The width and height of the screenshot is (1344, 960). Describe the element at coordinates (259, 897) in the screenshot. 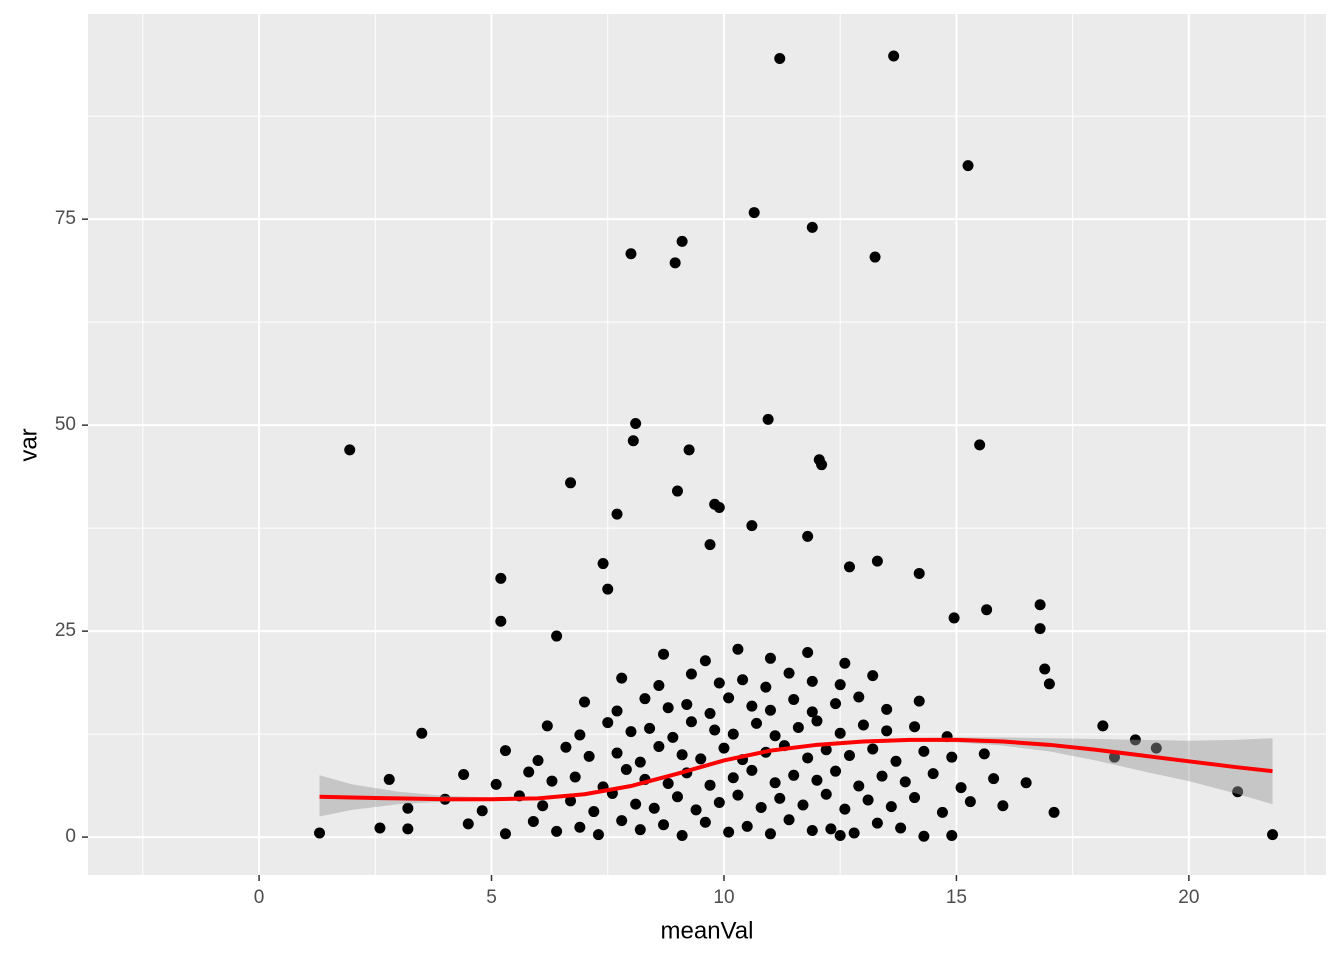

I see `x-tick-label: 0` at that location.